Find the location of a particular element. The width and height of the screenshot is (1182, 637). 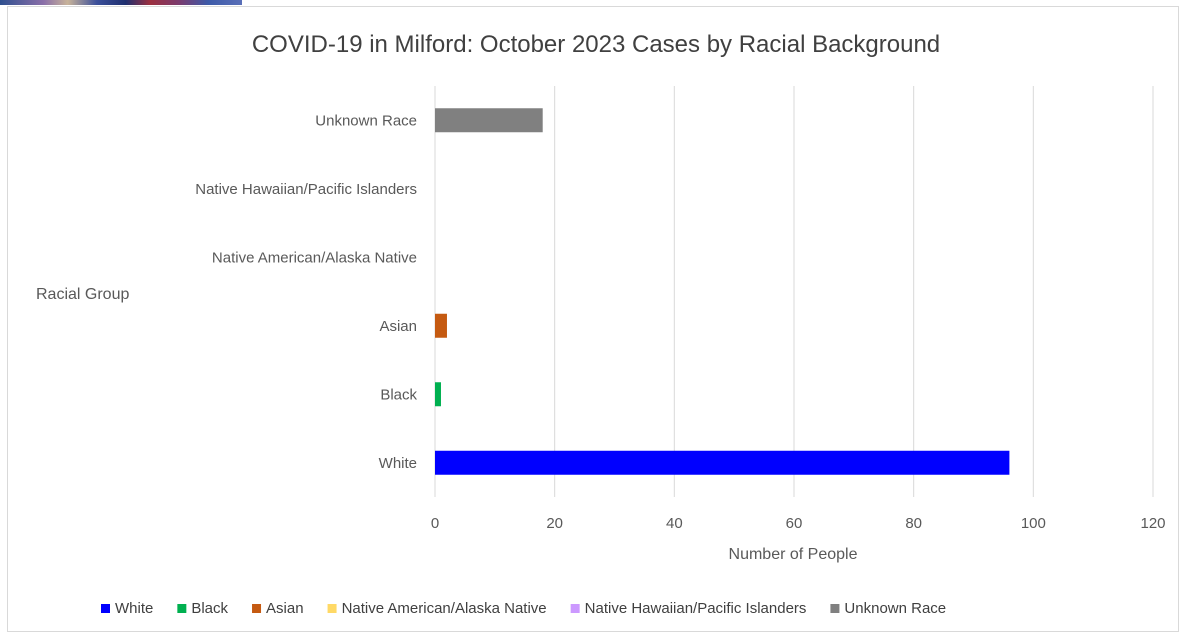

x-tick-label: 60 is located at coordinates (794, 523).